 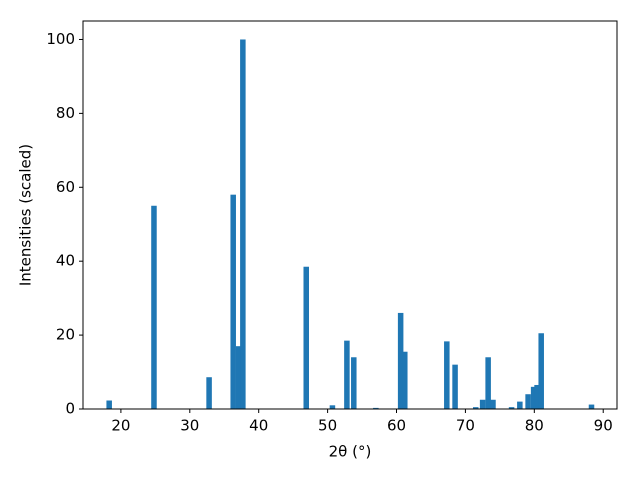 I want to click on x-tick-label: 40, so click(x=258, y=426).